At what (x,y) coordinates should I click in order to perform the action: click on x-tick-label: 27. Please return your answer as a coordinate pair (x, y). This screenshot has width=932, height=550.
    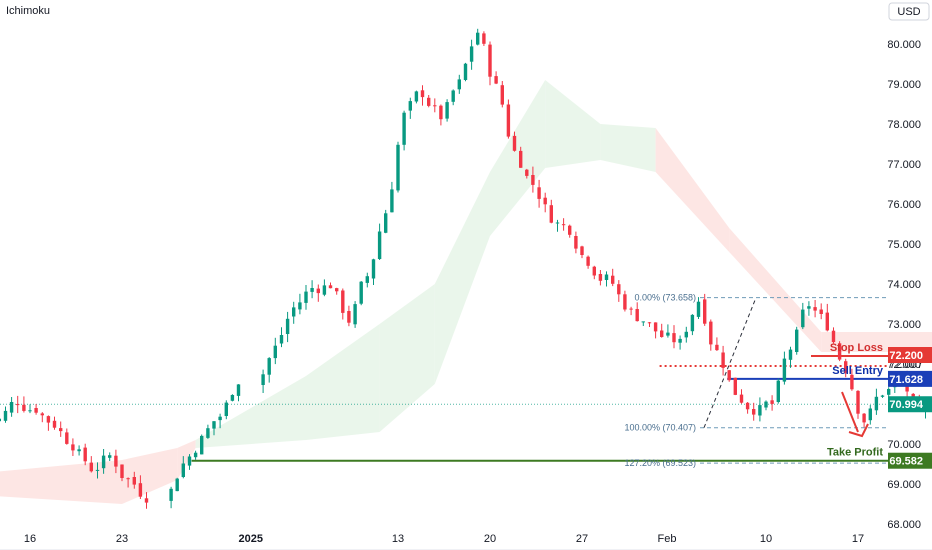
    Looking at the image, I should click on (582, 539).